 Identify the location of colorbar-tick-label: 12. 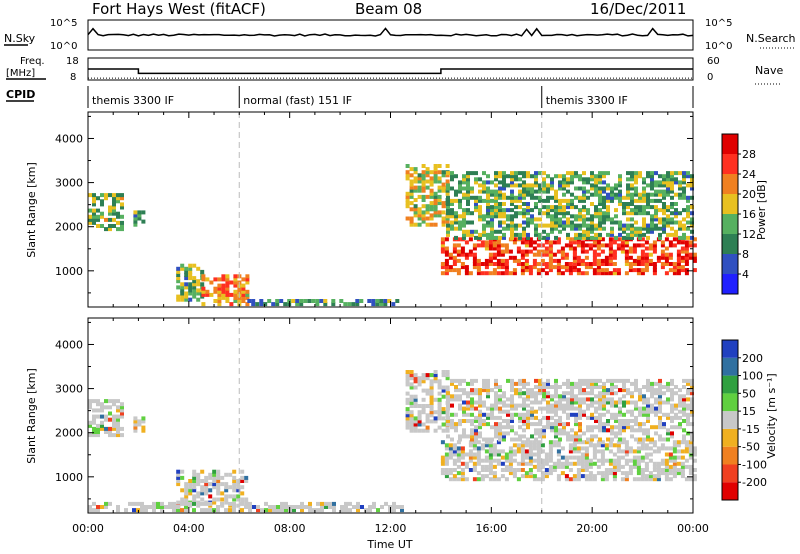
(749, 234).